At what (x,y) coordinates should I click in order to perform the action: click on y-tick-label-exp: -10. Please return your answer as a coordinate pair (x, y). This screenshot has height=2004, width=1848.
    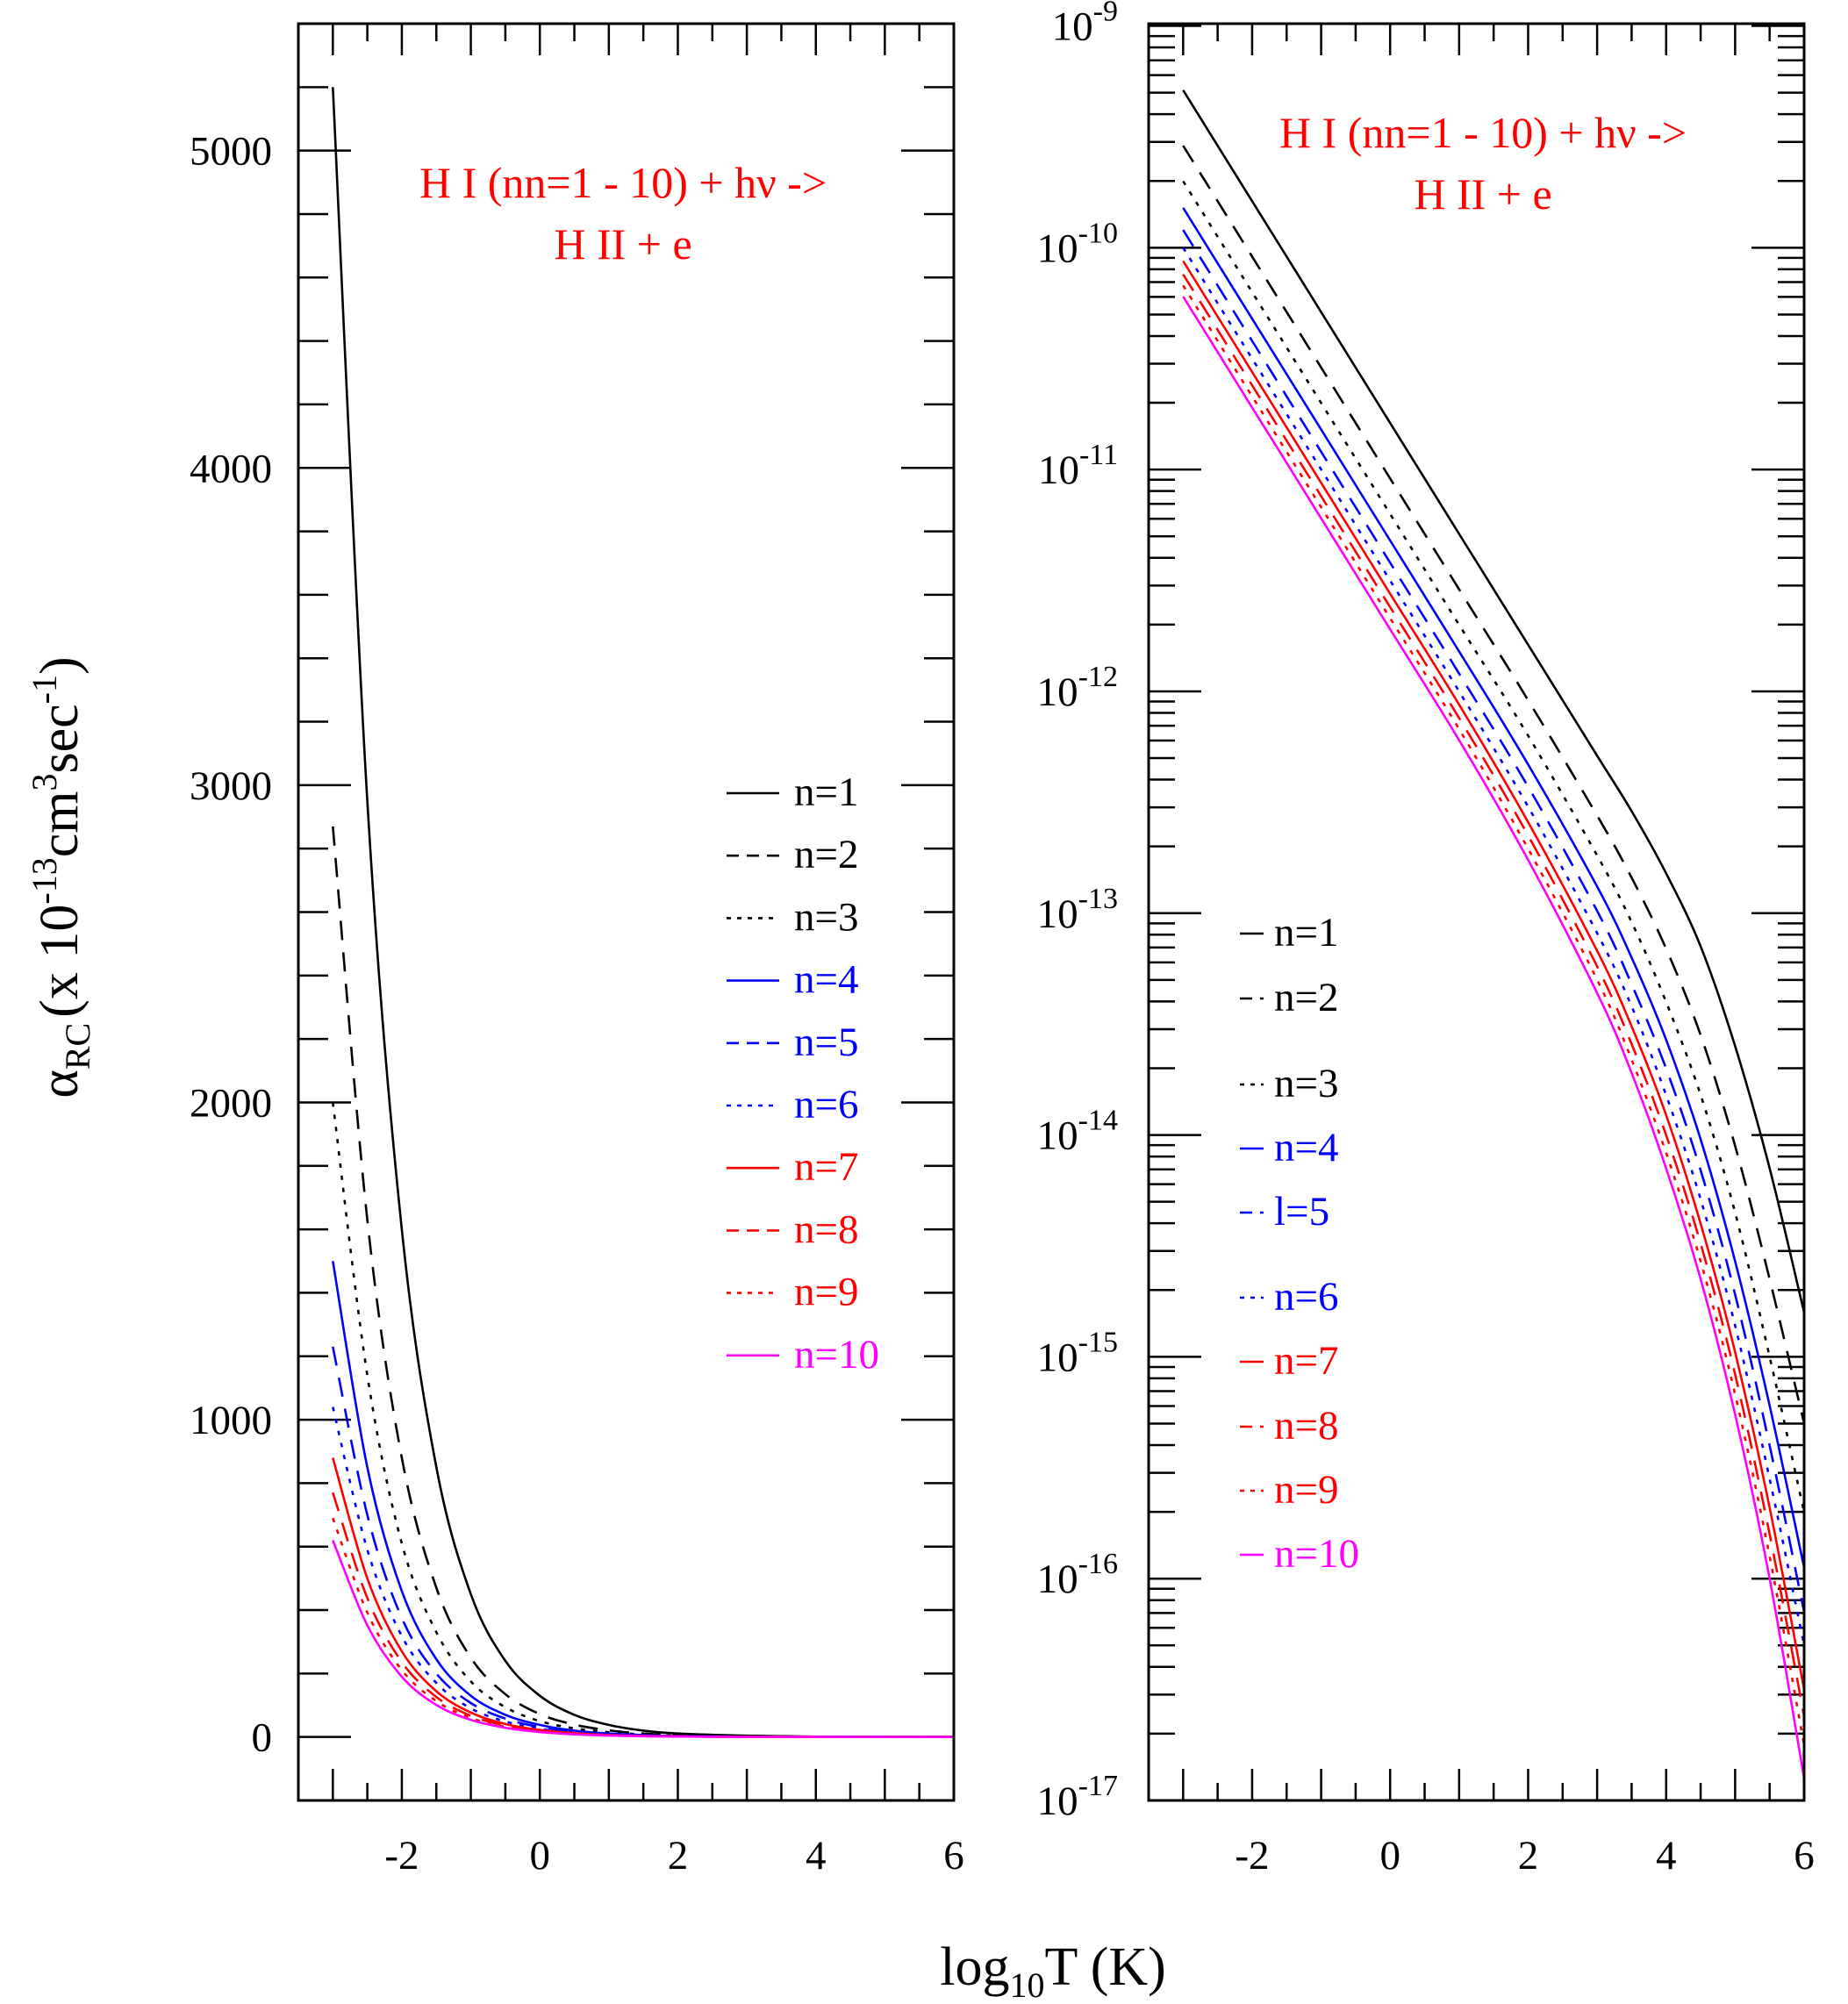
    Looking at the image, I should click on (1098, 233).